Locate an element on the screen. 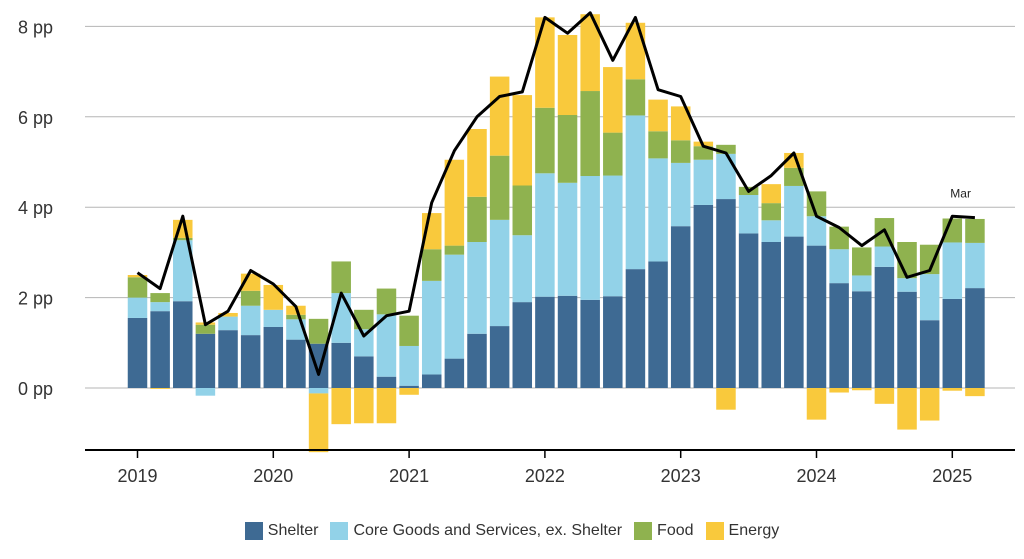 Image resolution: width=1024 pixels, height=559 pixels. legend-swatch-food is located at coordinates (643, 531).